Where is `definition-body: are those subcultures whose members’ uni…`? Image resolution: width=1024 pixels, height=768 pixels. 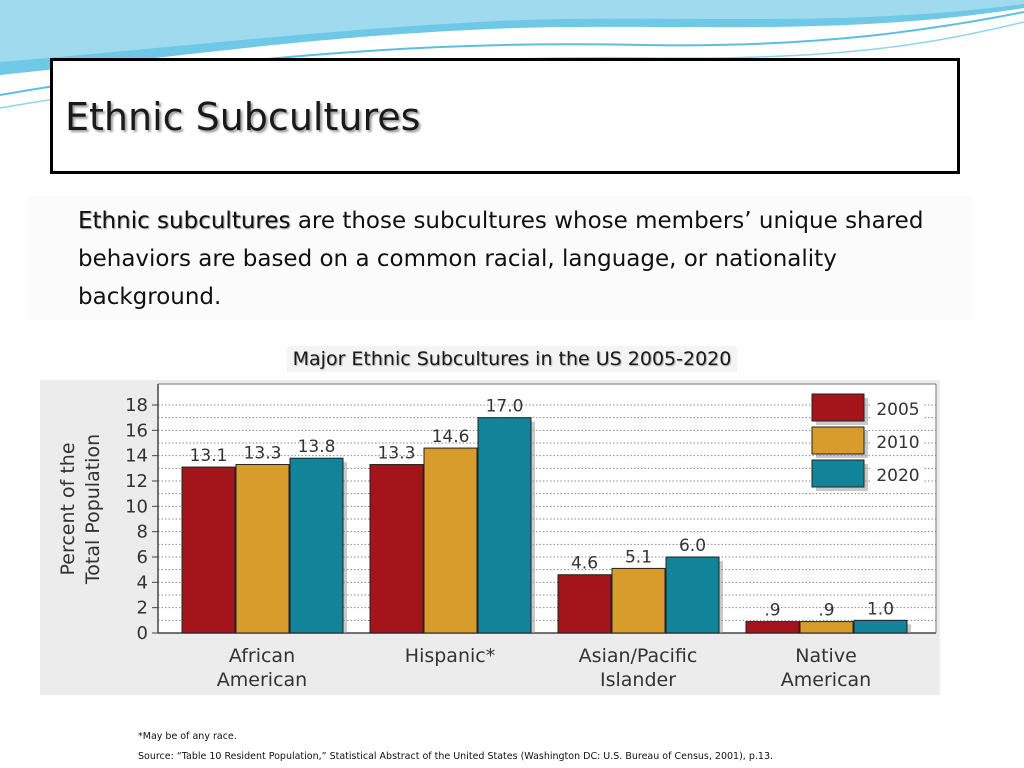 definition-body: are those subcultures whose members’ uni… is located at coordinates (501, 259).